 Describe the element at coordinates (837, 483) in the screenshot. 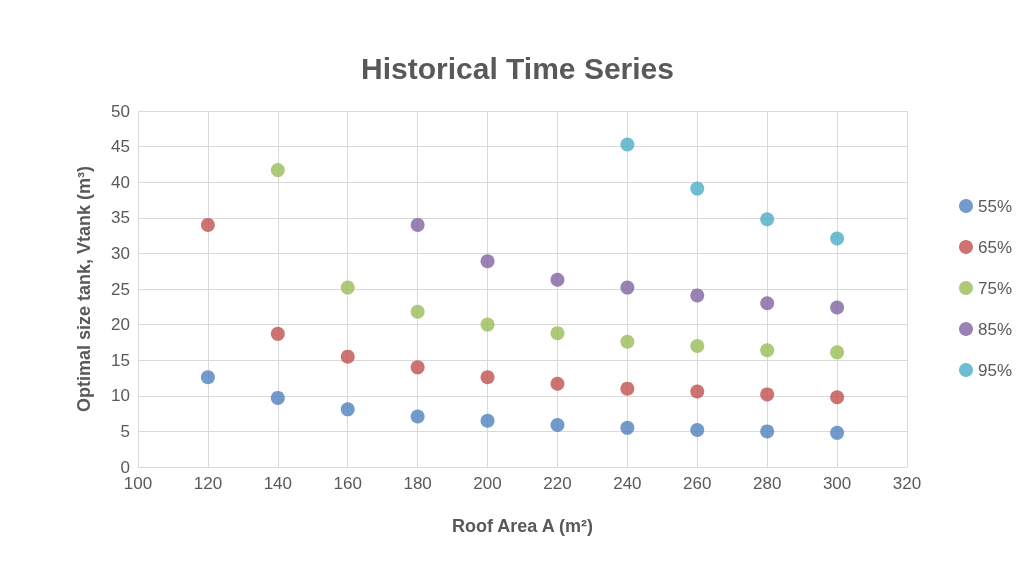

I see `x-tick-label: 300` at that location.